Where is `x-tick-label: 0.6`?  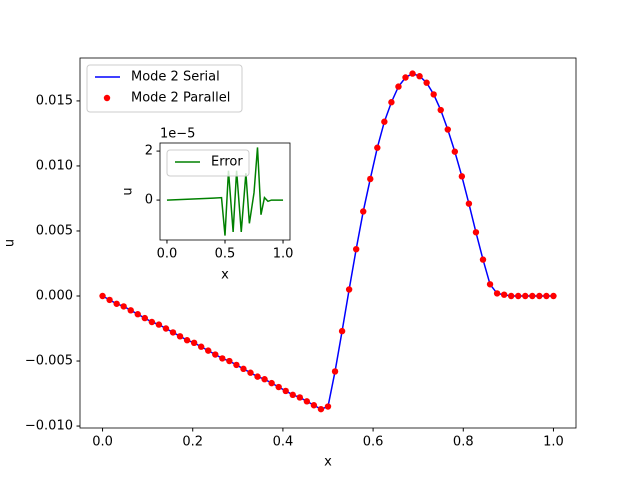
x-tick-label: 0.6 is located at coordinates (373, 442).